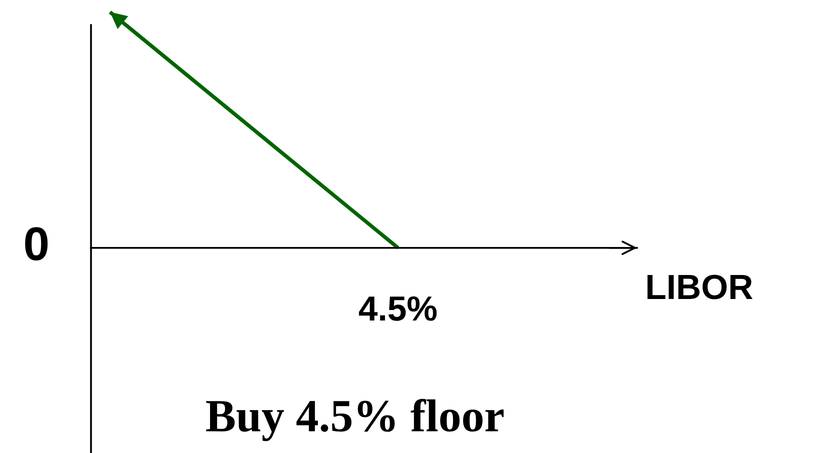 Image resolution: width=817 pixels, height=453 pixels. I want to click on text: 4.5%, so click(397, 308).